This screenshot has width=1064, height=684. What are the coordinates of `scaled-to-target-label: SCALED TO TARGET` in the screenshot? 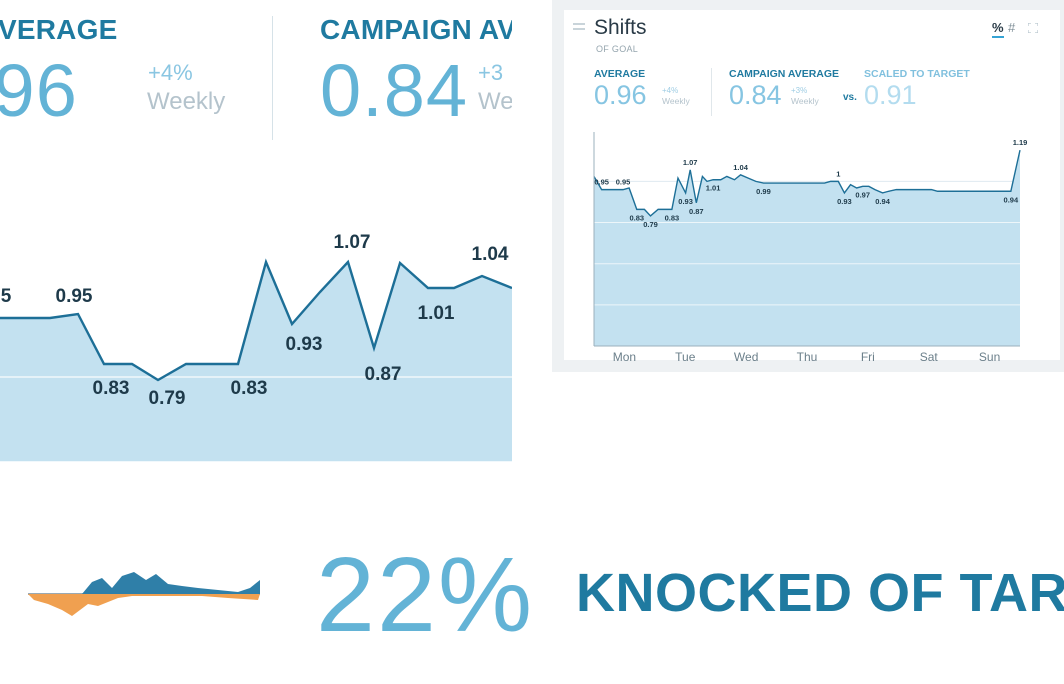 It's located at (917, 74).